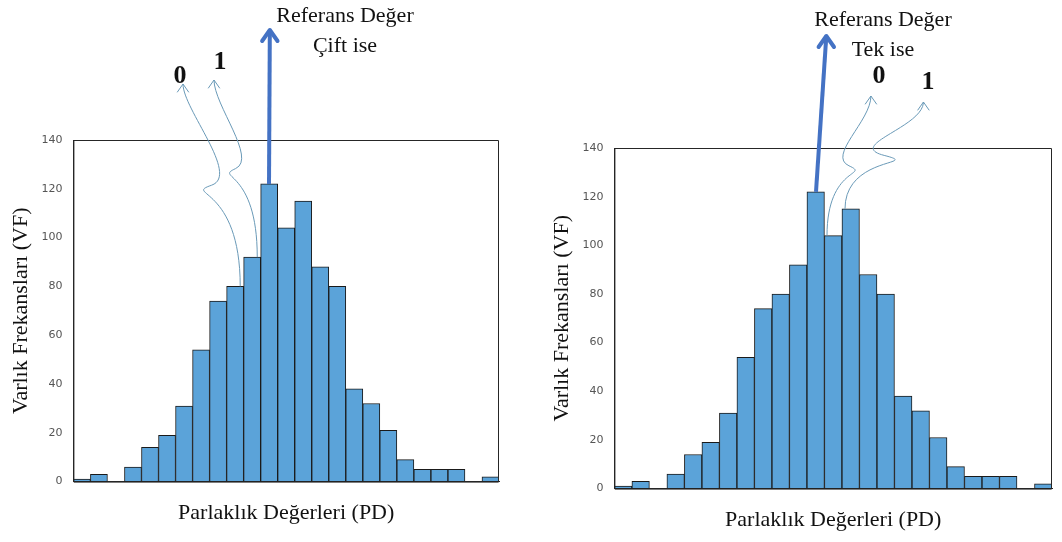  I want to click on text: Çift ise, so click(345, 45).